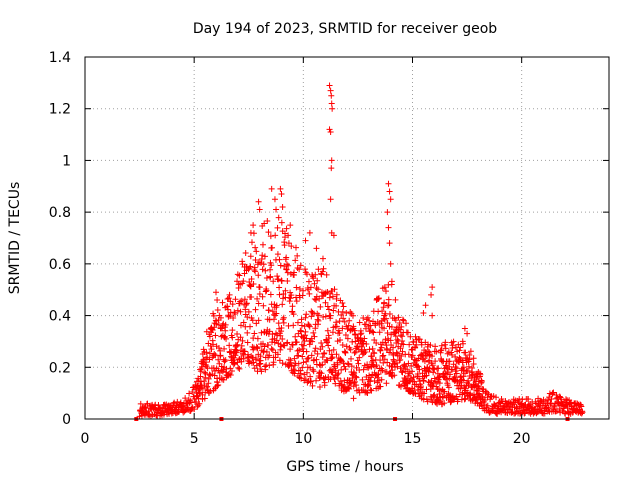  Describe the element at coordinates (60, 110) in the screenshot. I see `y-tick-label: 1.2` at that location.